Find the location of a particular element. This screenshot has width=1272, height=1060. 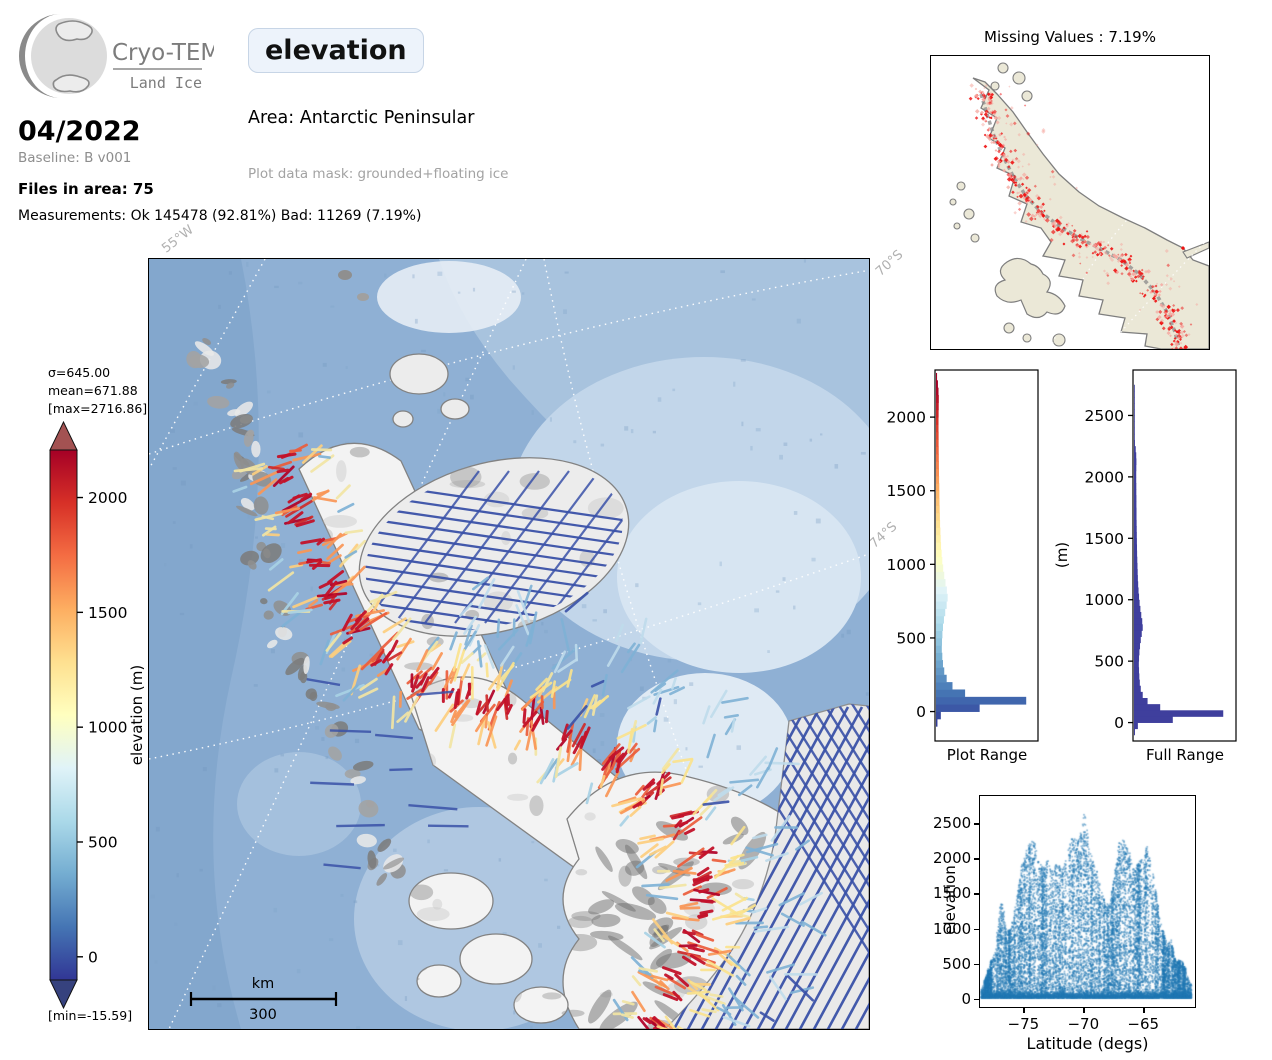

svg-text: Land Ice is located at coordinates (166, 83).